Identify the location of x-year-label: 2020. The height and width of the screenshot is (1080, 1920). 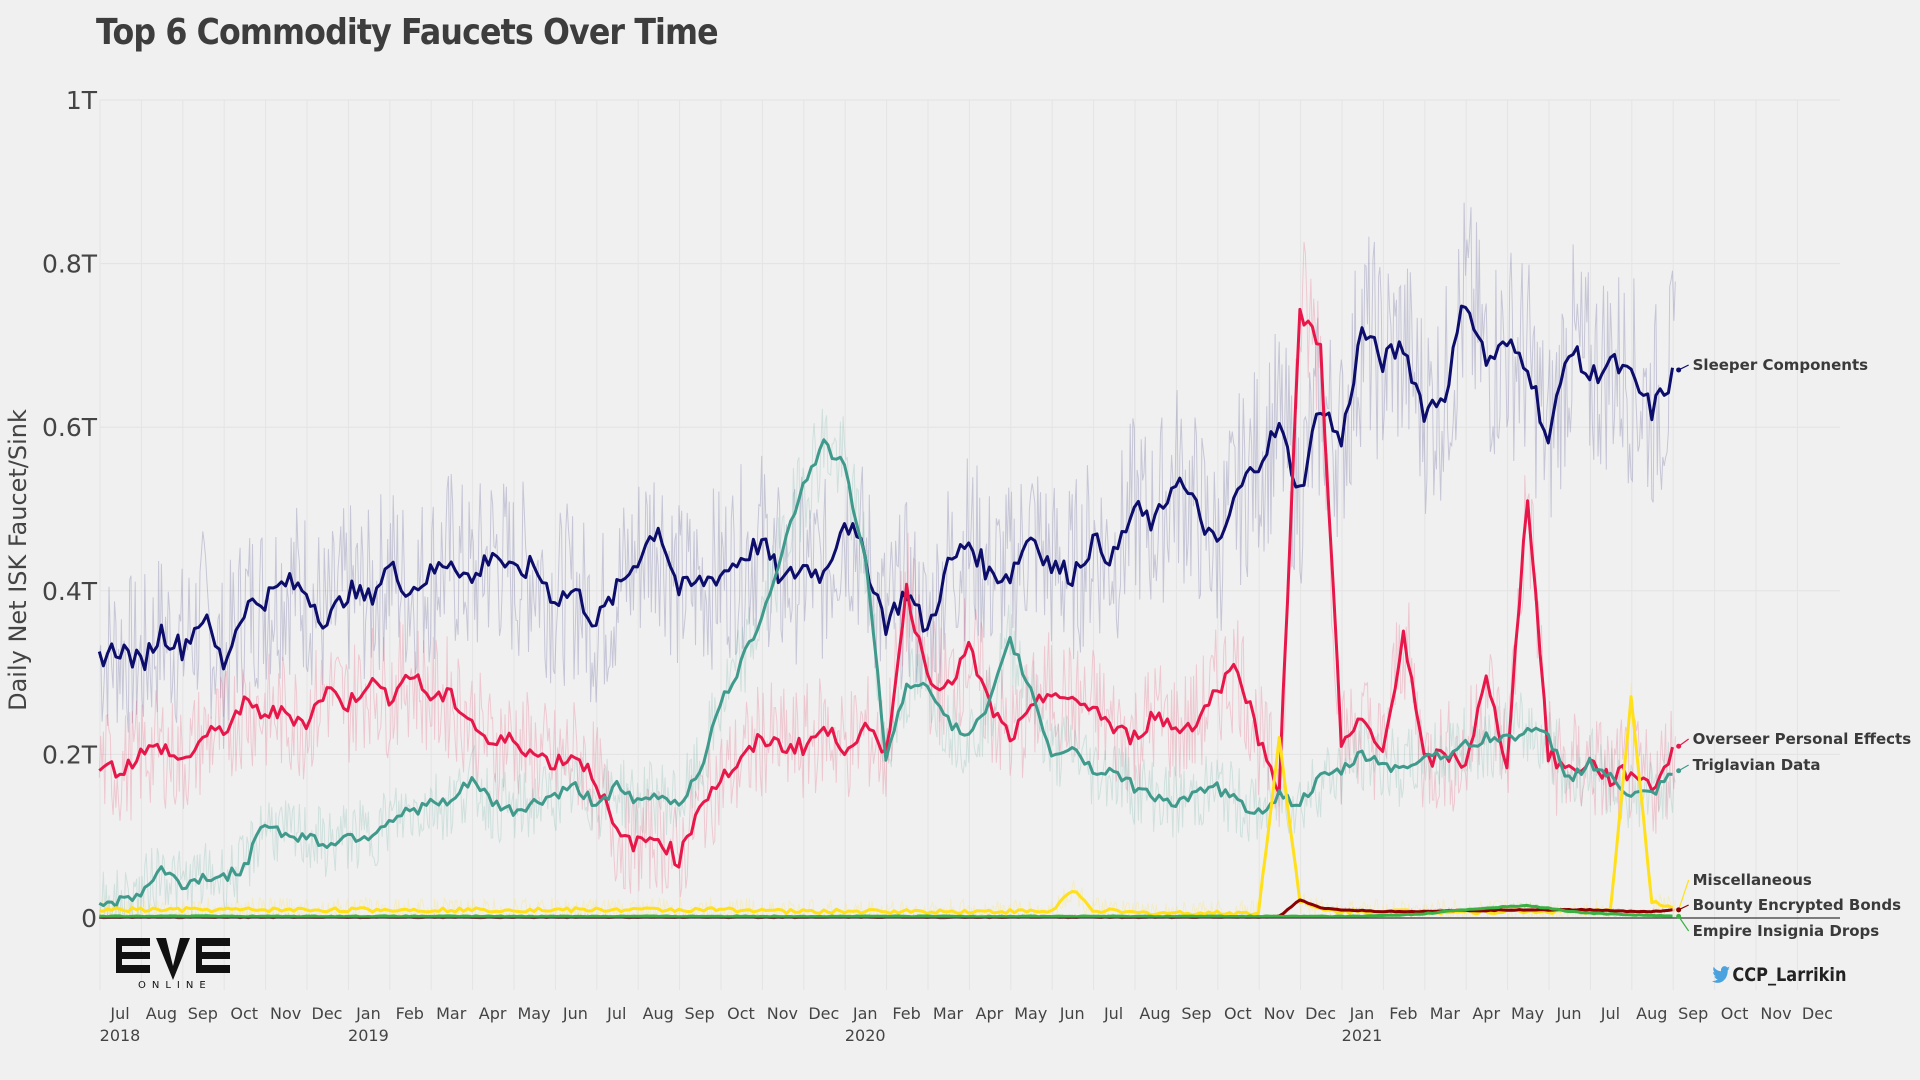
(865, 1035).